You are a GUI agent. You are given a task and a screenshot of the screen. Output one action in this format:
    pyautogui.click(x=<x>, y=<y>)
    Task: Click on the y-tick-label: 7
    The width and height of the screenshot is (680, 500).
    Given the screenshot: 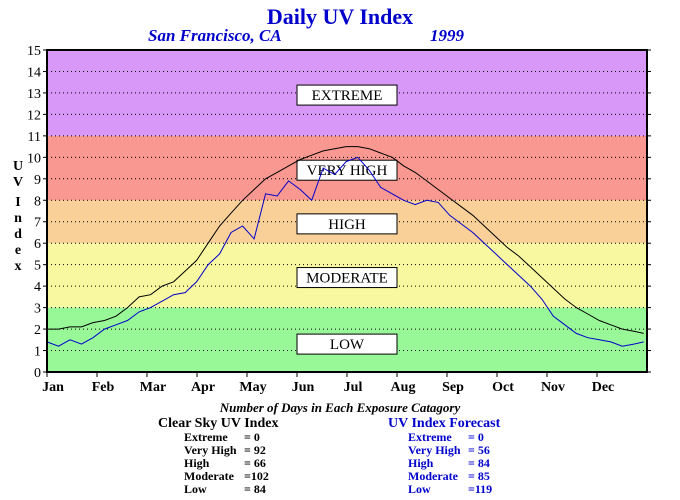 What is the action you would take?
    pyautogui.click(x=37, y=223)
    